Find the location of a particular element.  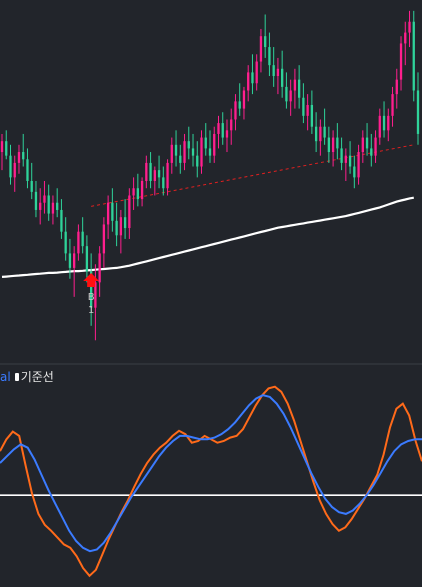

buy-signal-count: 1 is located at coordinates (91, 310).